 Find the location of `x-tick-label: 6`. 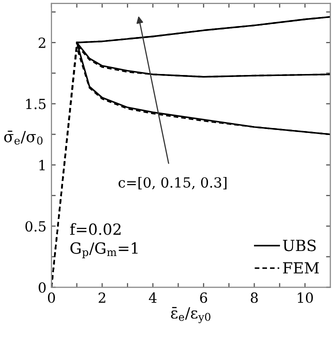

x-tick-label: 6 is located at coordinates (204, 297).